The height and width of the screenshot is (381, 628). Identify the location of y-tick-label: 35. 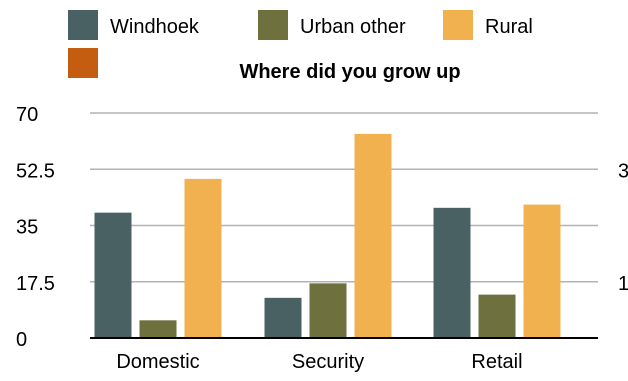
(27, 228).